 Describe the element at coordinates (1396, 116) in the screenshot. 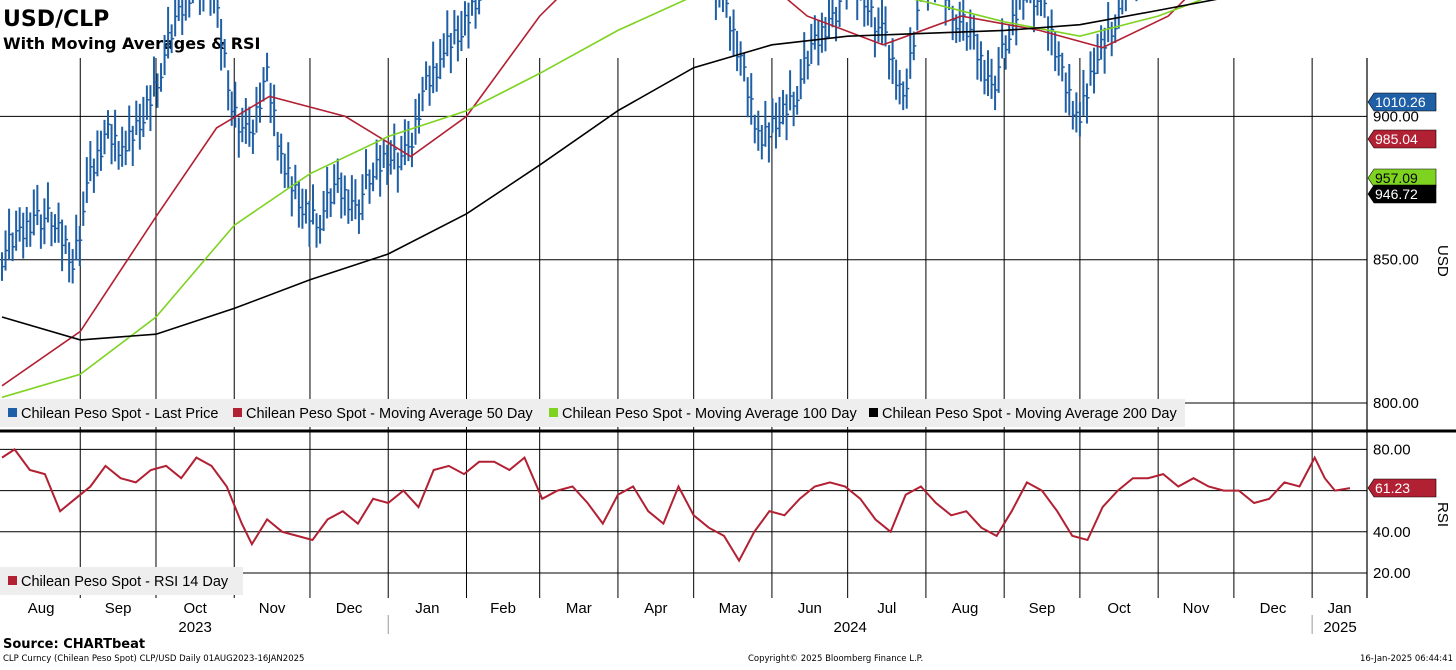

I see `price-tick-label: 900.00` at that location.